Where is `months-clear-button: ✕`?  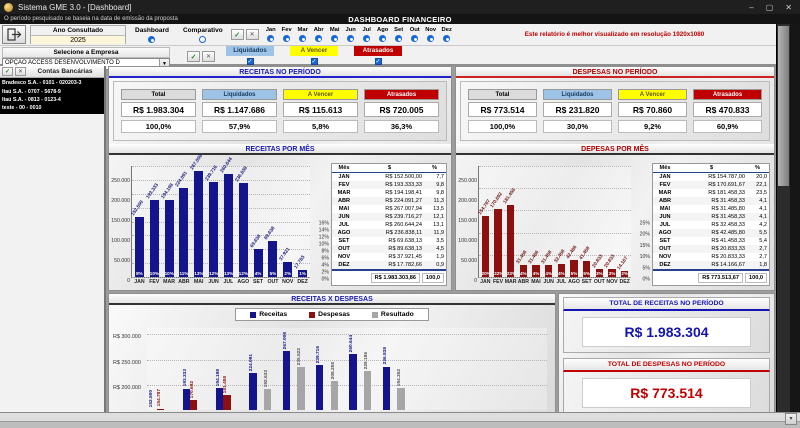
months-clear-button: ✕ is located at coordinates (252, 34).